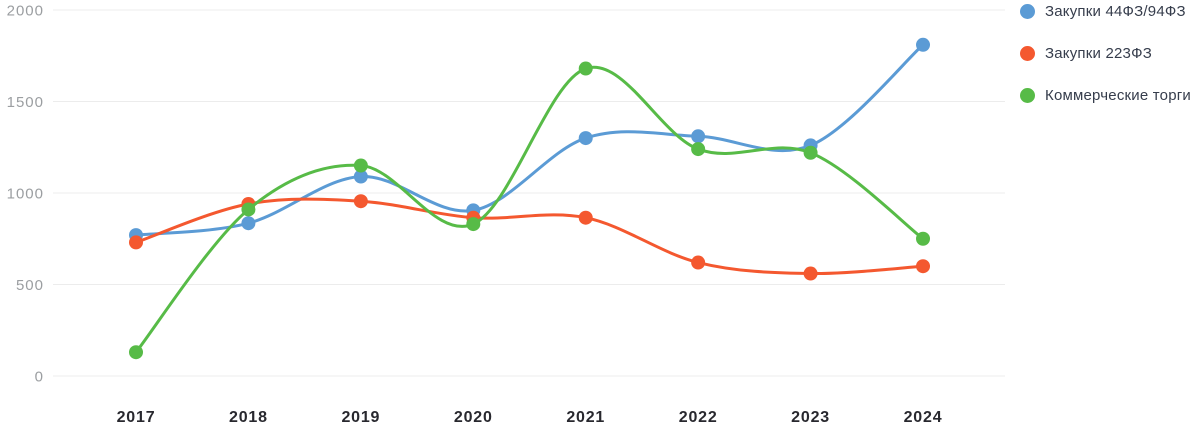 Image resolution: width=1200 pixels, height=438 pixels. What do you see at coordinates (1115, 11) in the screenshot?
I see `legend-label: Закупки 44ФЗ/94ФЗ` at bounding box center [1115, 11].